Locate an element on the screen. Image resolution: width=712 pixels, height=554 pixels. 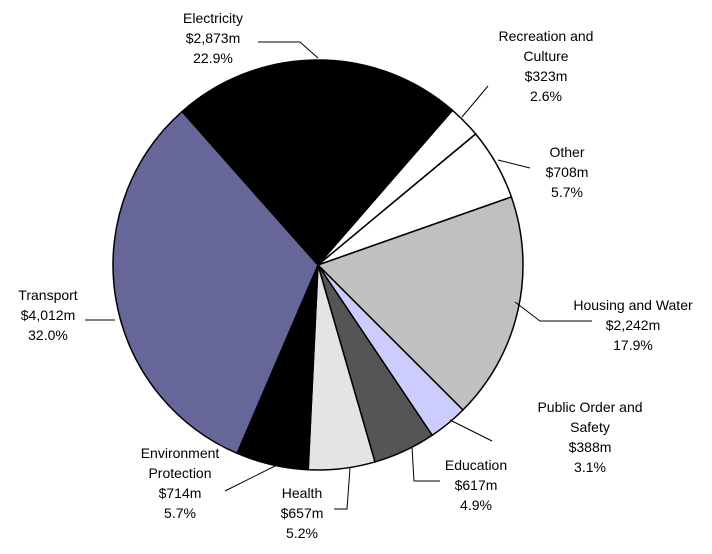
value-label: $4,012m is located at coordinates (48, 315).